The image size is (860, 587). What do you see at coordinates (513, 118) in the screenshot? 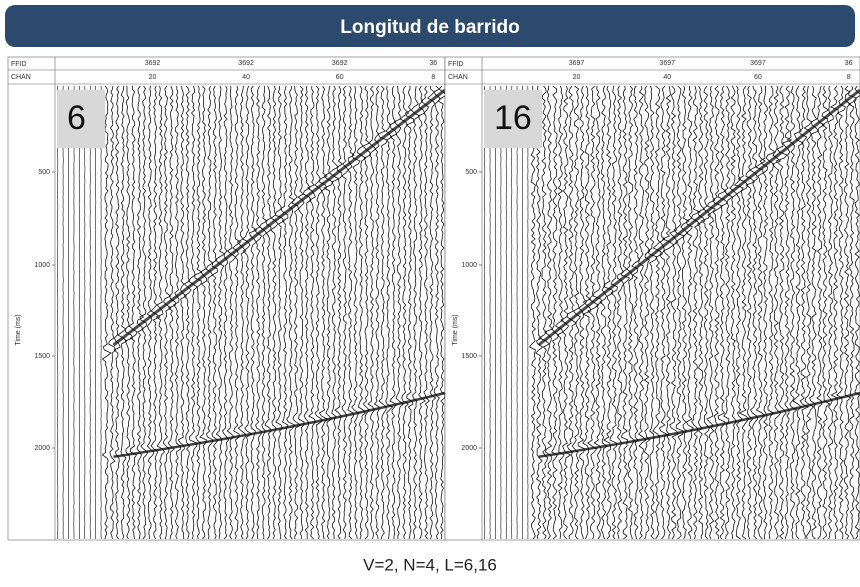
I see `panel-label: 16` at bounding box center [513, 118].